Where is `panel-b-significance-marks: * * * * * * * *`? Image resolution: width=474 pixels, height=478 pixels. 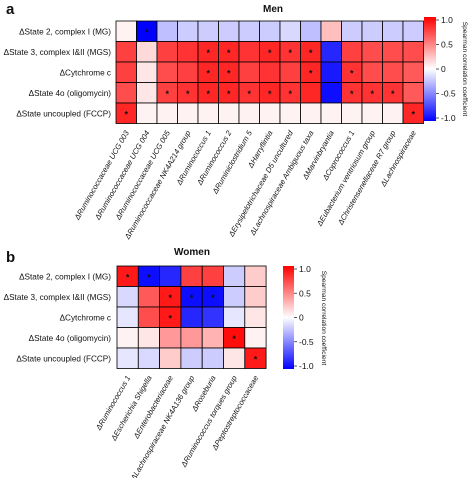 panel-b-significance-marks: * * * * * * * * is located at coordinates (192, 318).